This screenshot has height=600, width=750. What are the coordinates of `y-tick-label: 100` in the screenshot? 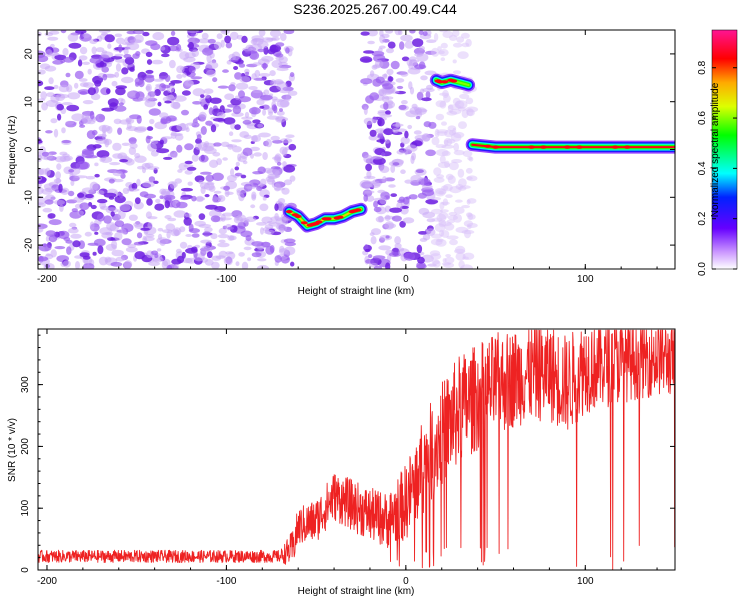 It's located at (25, 507).